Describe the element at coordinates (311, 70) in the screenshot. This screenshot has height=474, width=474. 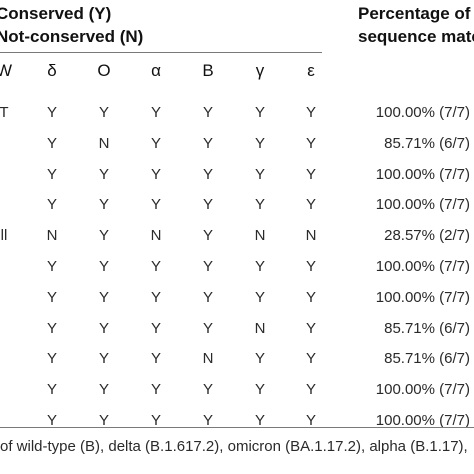
I see `variant-col-header: ε` at that location.